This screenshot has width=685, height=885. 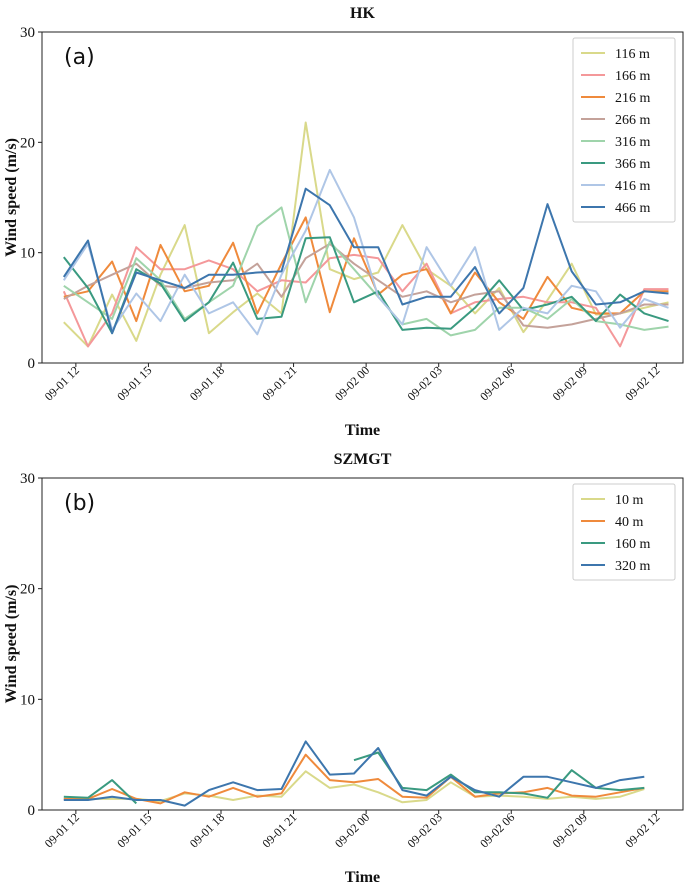 What do you see at coordinates (633, 120) in the screenshot?
I see `legend-label: 266 m` at bounding box center [633, 120].